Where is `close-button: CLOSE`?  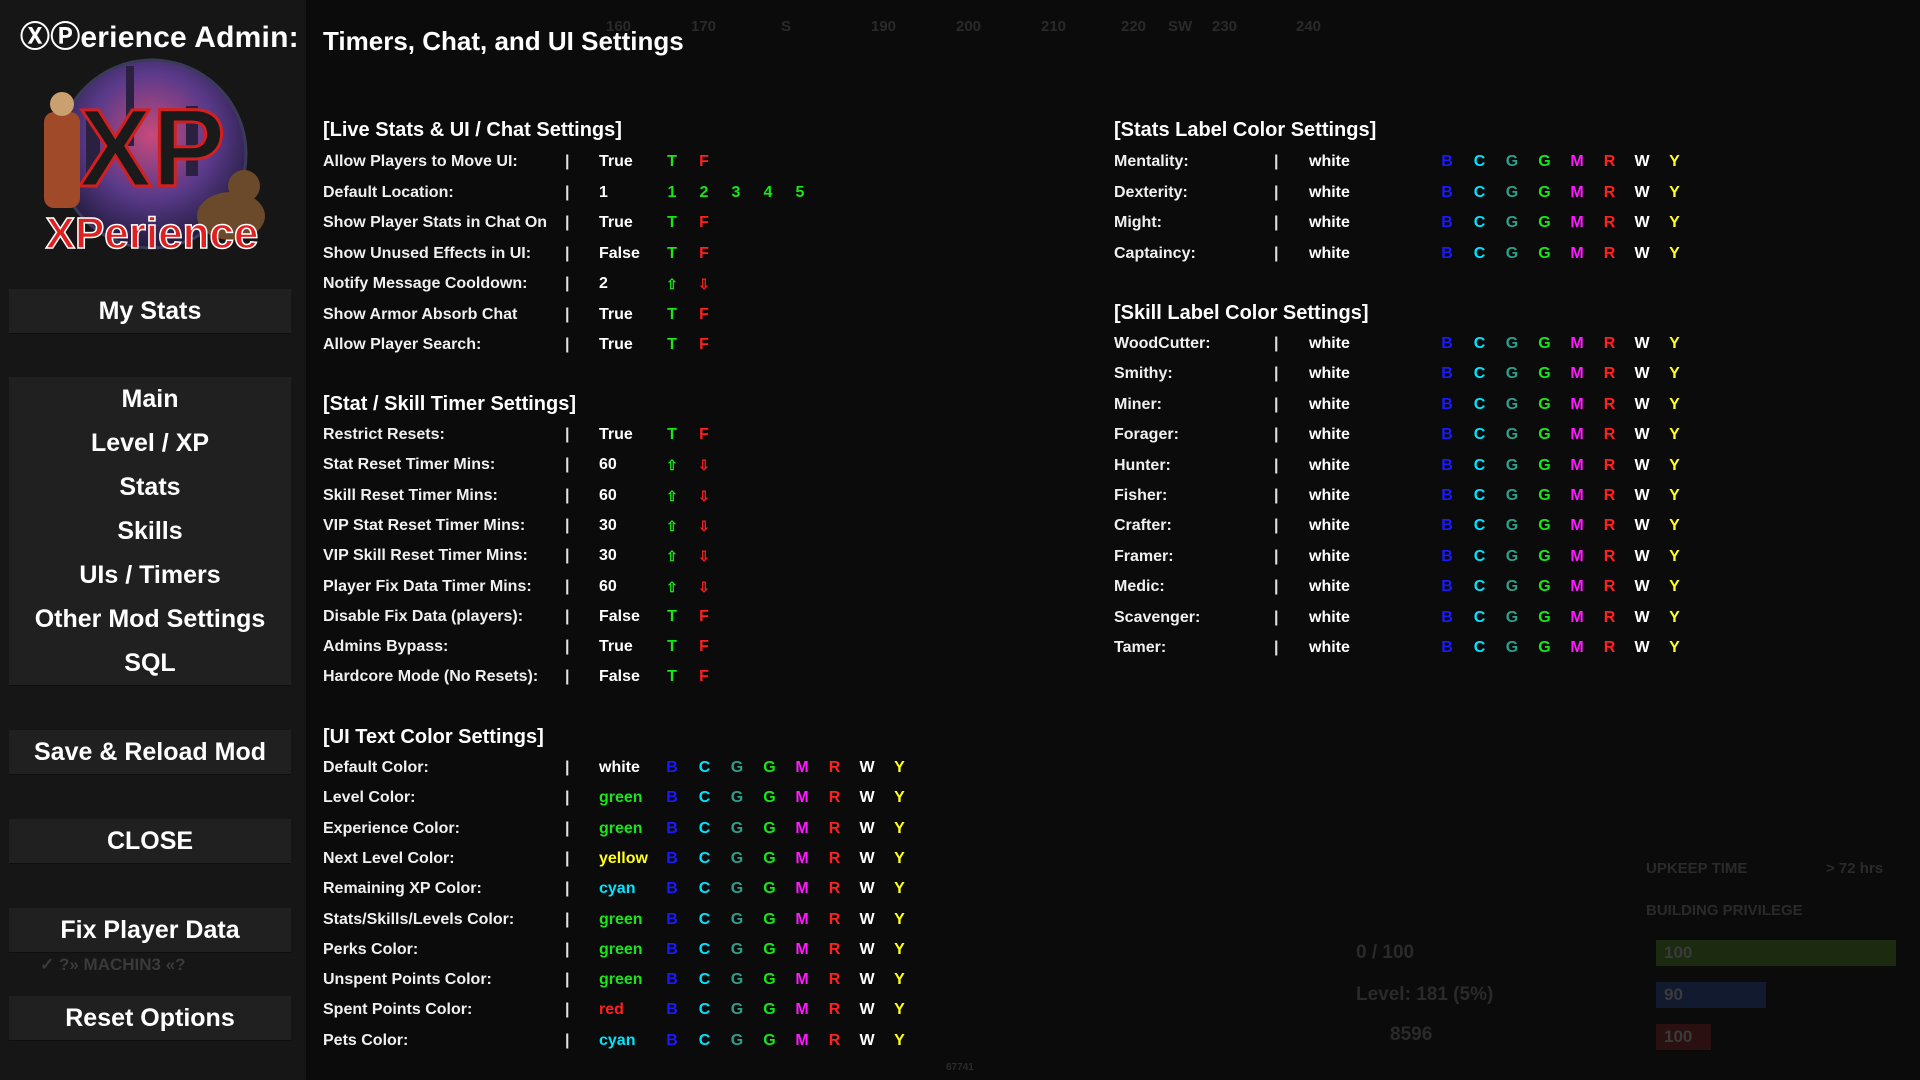 close-button: CLOSE is located at coordinates (150, 841).